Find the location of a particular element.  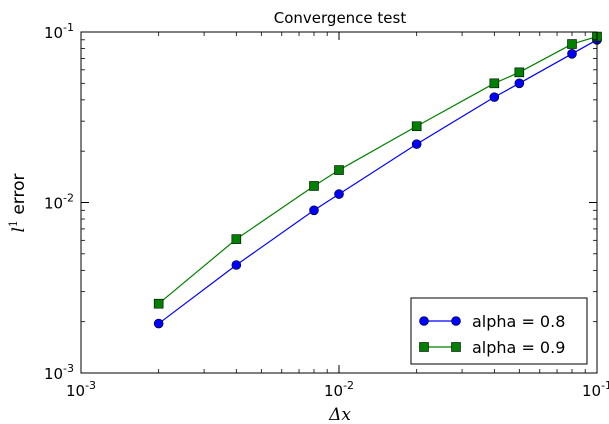

legend-label-0: alpha = 0.8 is located at coordinates (518, 321).